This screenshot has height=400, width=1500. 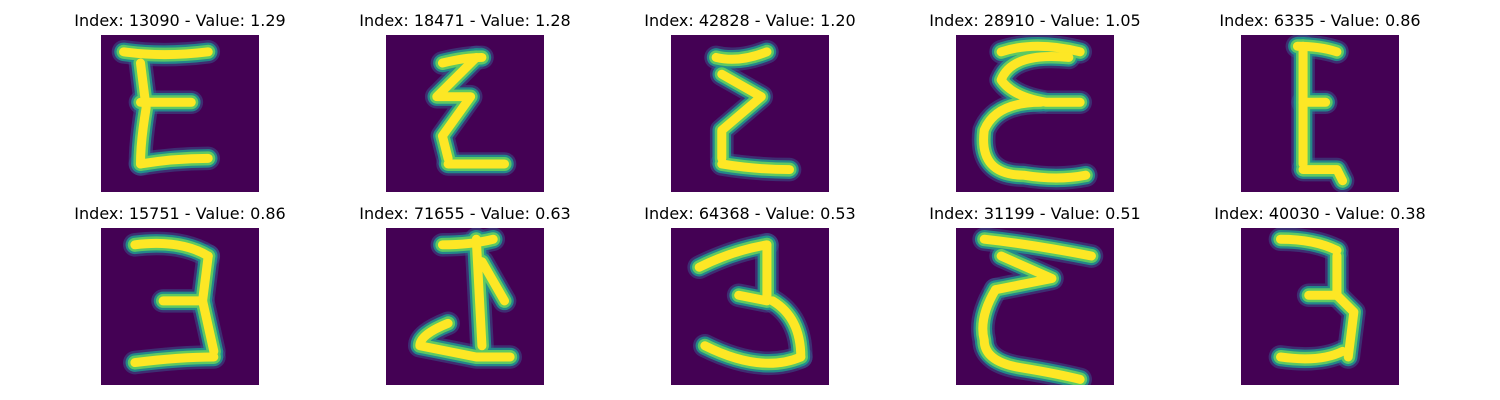 What do you see at coordinates (1035, 213) in the screenshot?
I see `sample-title: Index: 31199 - Value: 0.51` at bounding box center [1035, 213].